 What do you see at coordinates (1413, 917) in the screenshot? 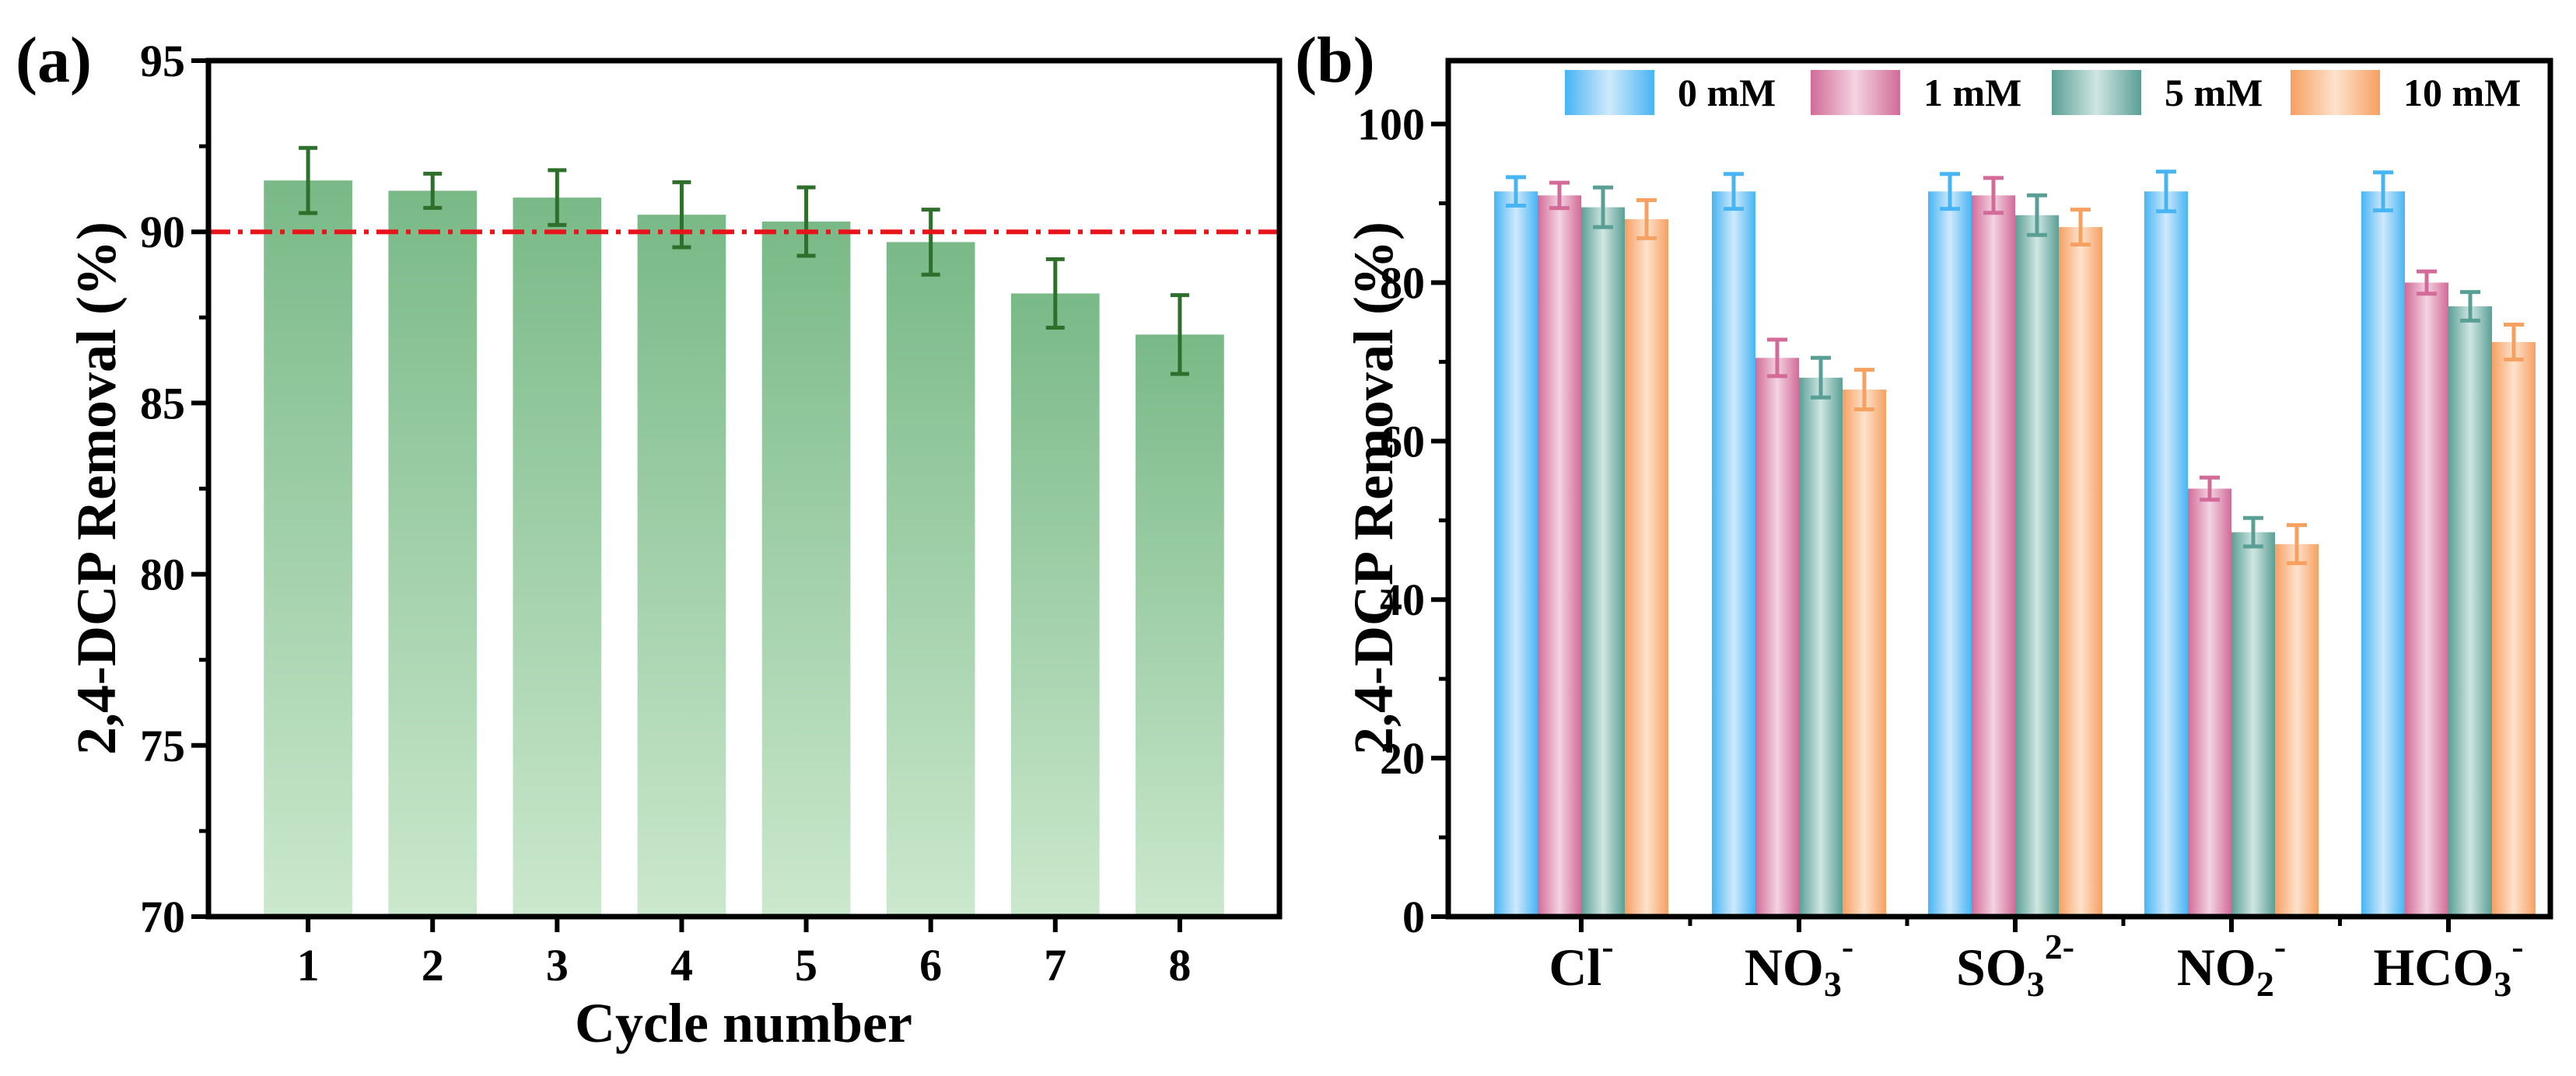
I see `y-tick-label: 0` at bounding box center [1413, 917].